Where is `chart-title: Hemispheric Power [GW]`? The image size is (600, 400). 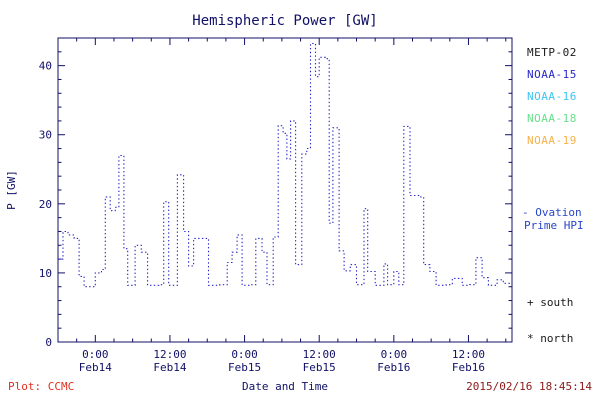 chart-title: Hemispheric Power [GW] is located at coordinates (284, 21).